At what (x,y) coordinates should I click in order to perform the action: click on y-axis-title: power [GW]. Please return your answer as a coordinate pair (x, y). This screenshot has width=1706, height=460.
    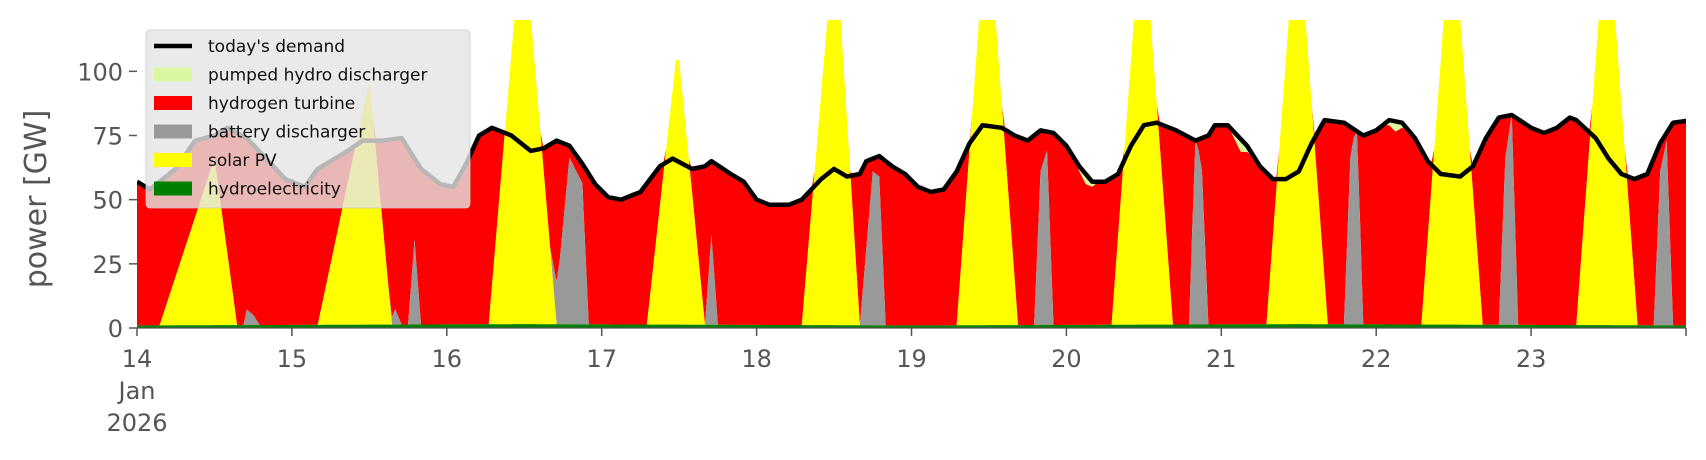
    Looking at the image, I should click on (36, 199).